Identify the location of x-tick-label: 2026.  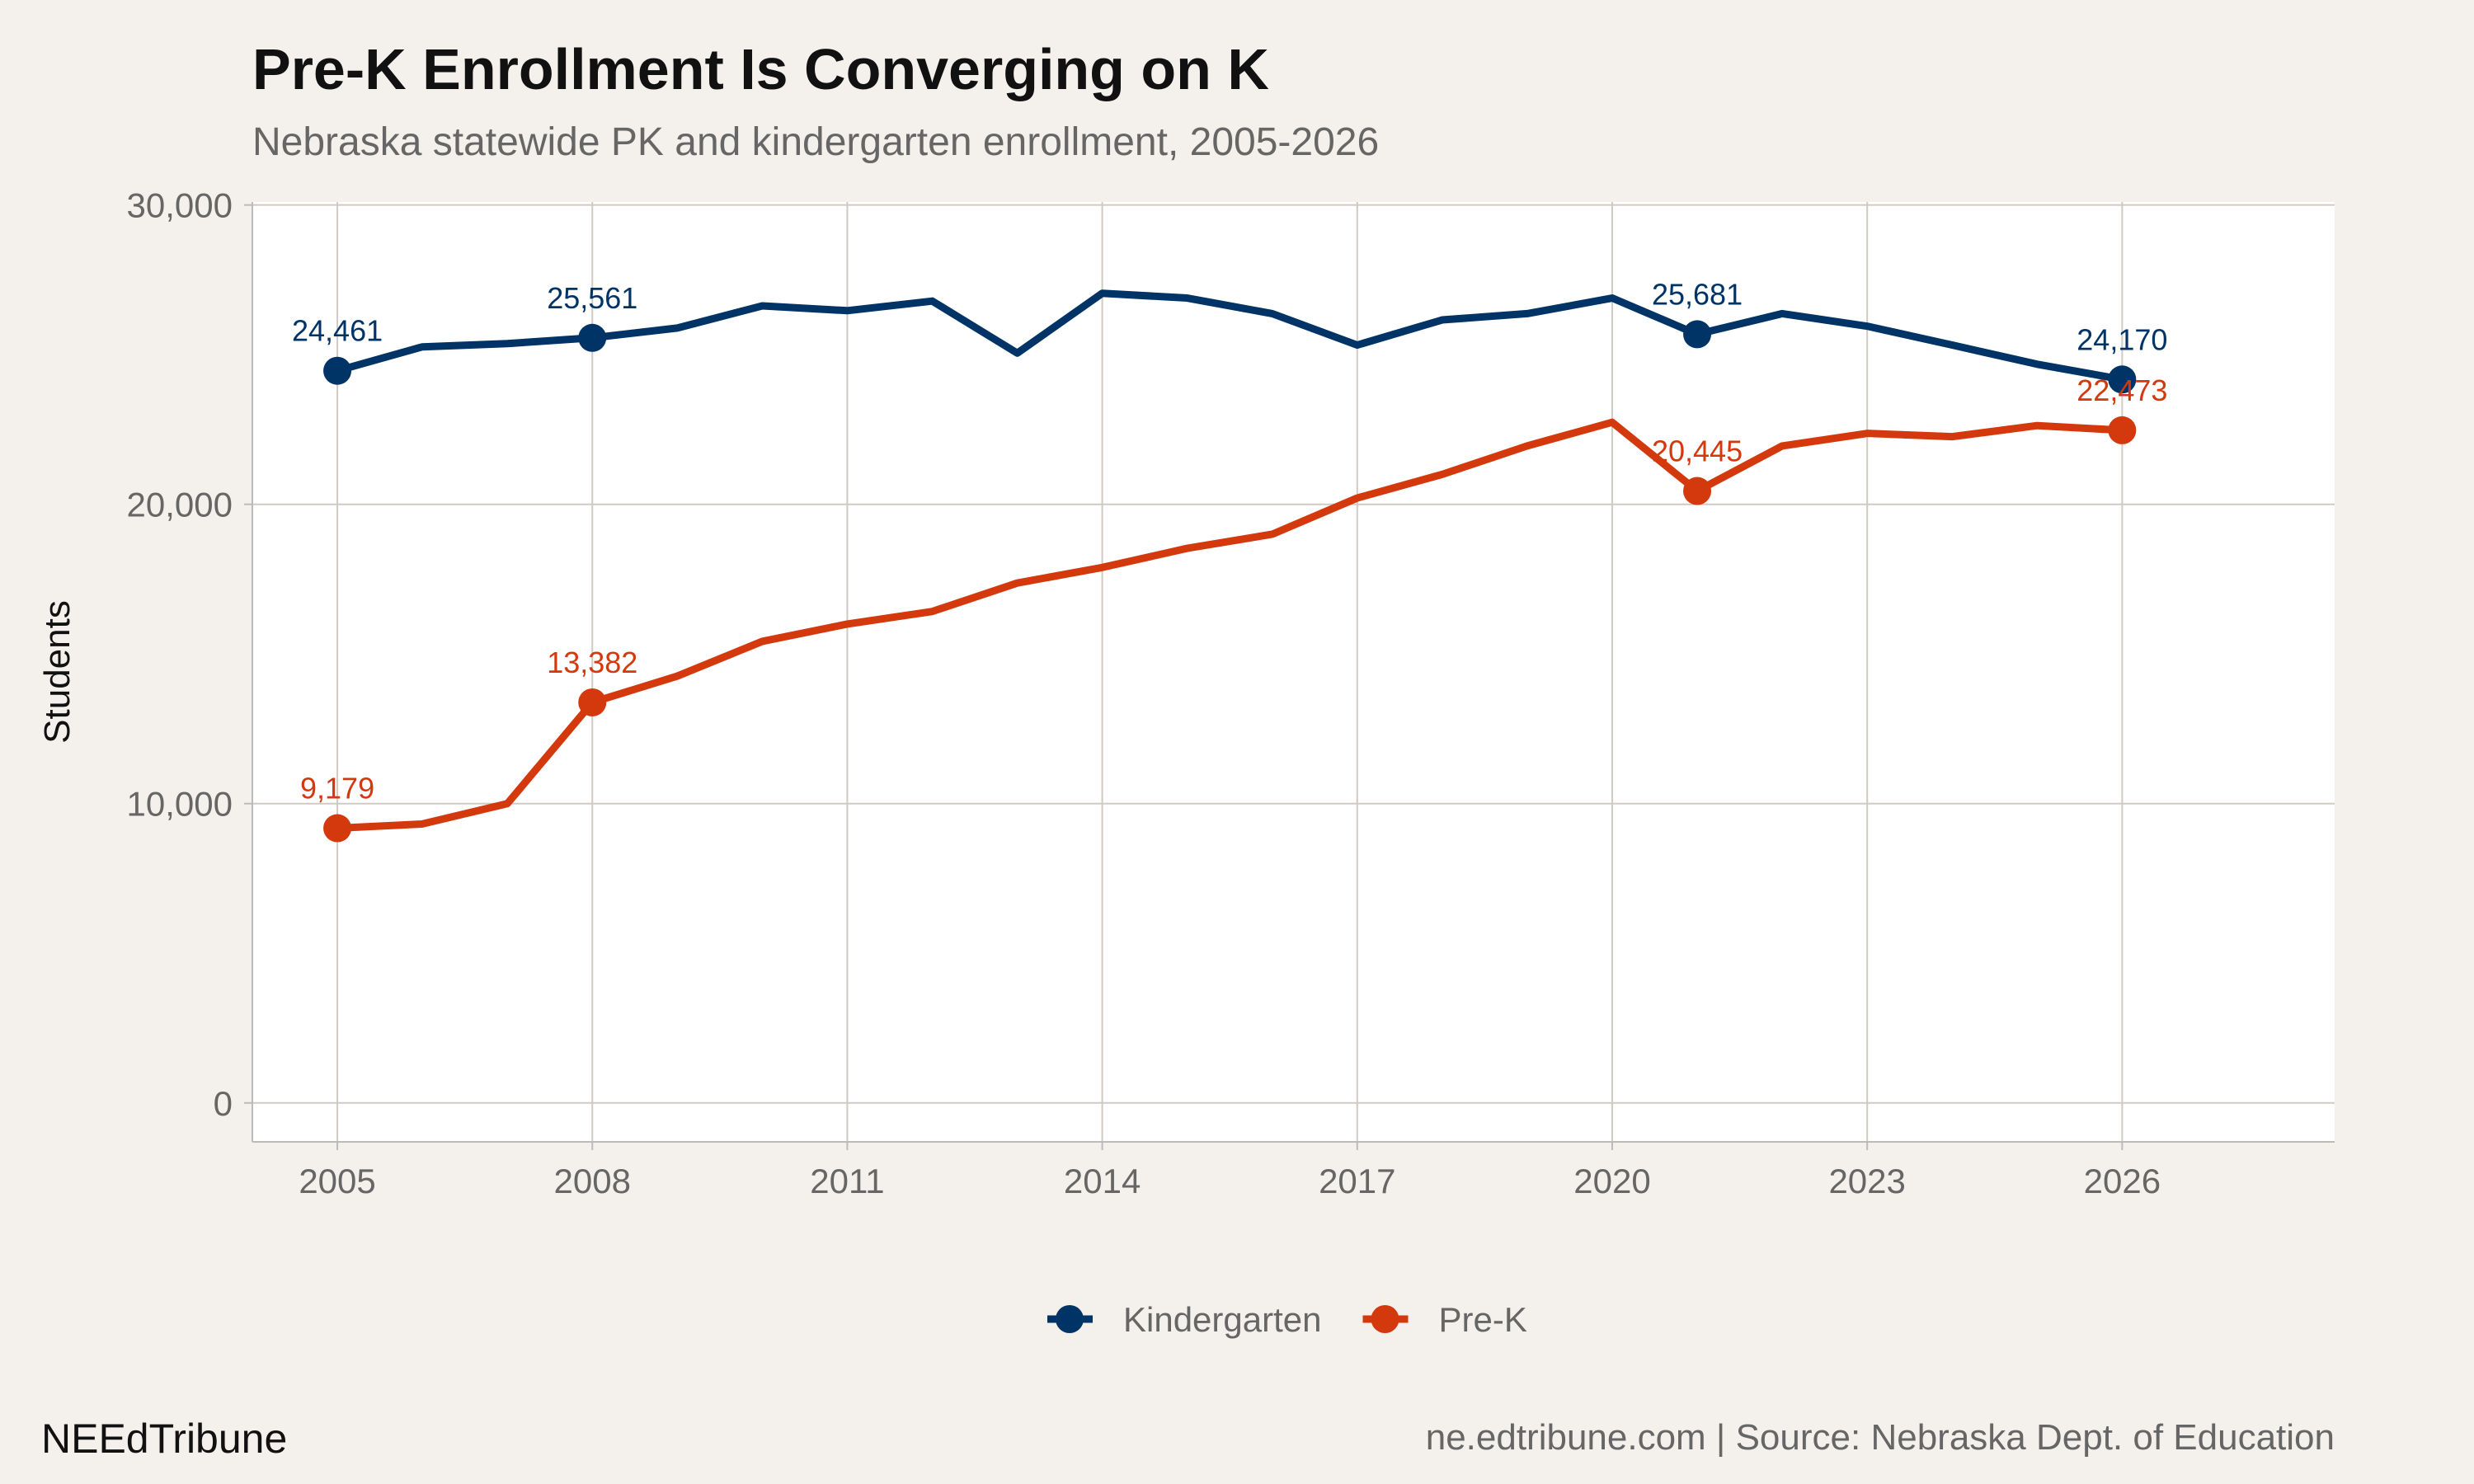
(2122, 1181).